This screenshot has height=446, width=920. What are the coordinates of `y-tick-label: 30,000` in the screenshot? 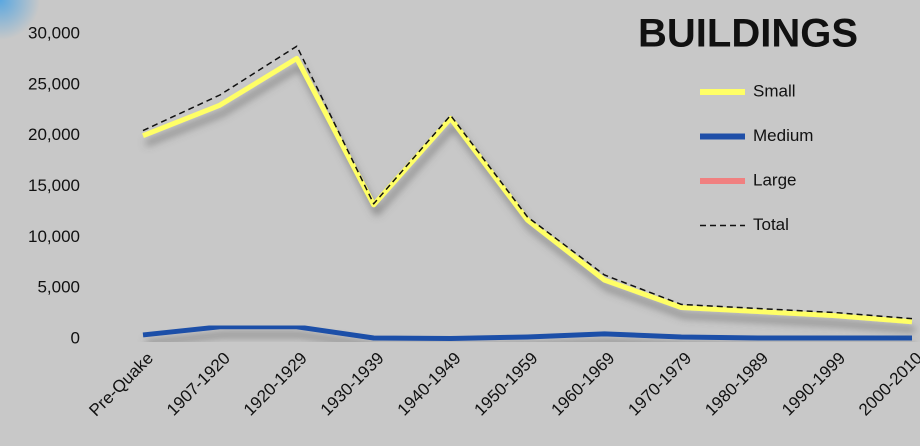 It's located at (54, 32).